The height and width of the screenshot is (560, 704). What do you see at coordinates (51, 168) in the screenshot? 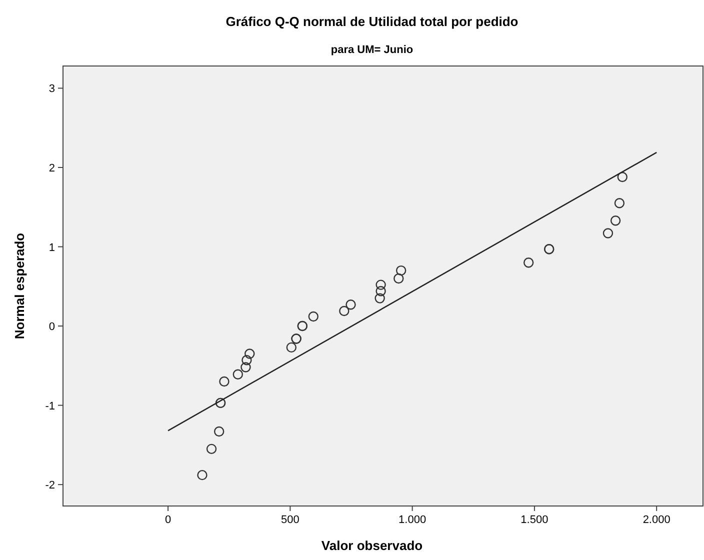
I see `y-tick-label: 2` at bounding box center [51, 168].